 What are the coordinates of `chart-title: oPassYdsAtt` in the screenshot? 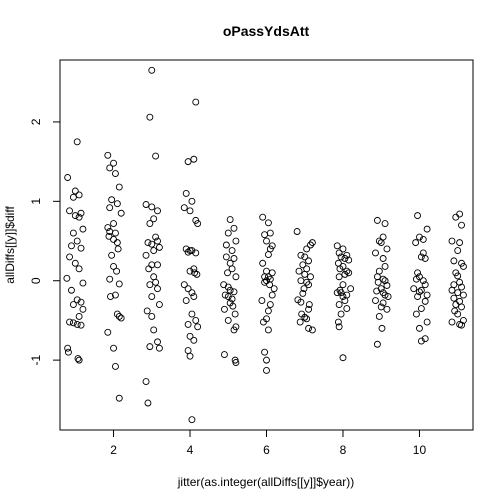 It's located at (266, 31).